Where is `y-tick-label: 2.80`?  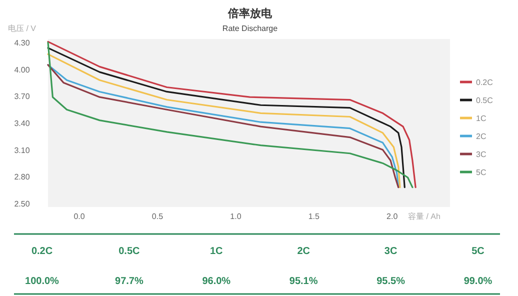 y-tick-label: 2.80 is located at coordinates (22, 177).